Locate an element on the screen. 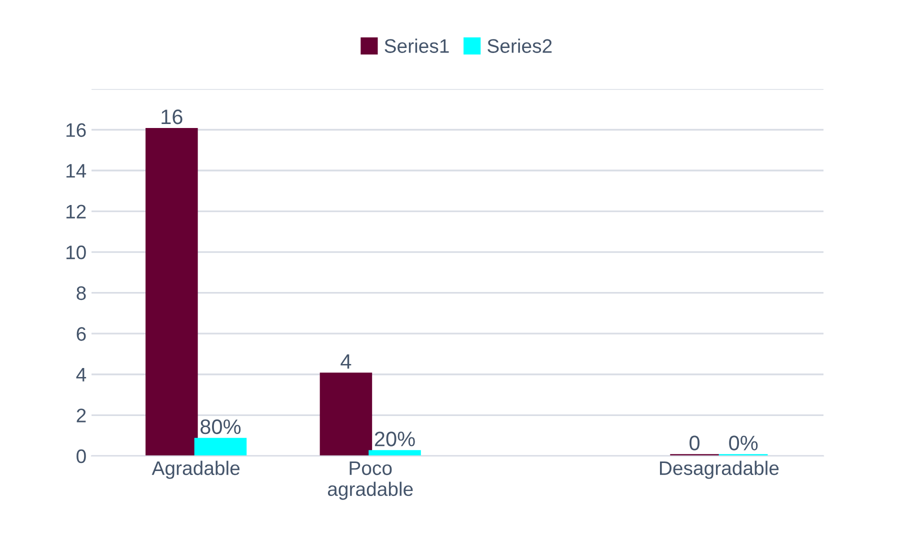  data-label: 0% is located at coordinates (743, 443).